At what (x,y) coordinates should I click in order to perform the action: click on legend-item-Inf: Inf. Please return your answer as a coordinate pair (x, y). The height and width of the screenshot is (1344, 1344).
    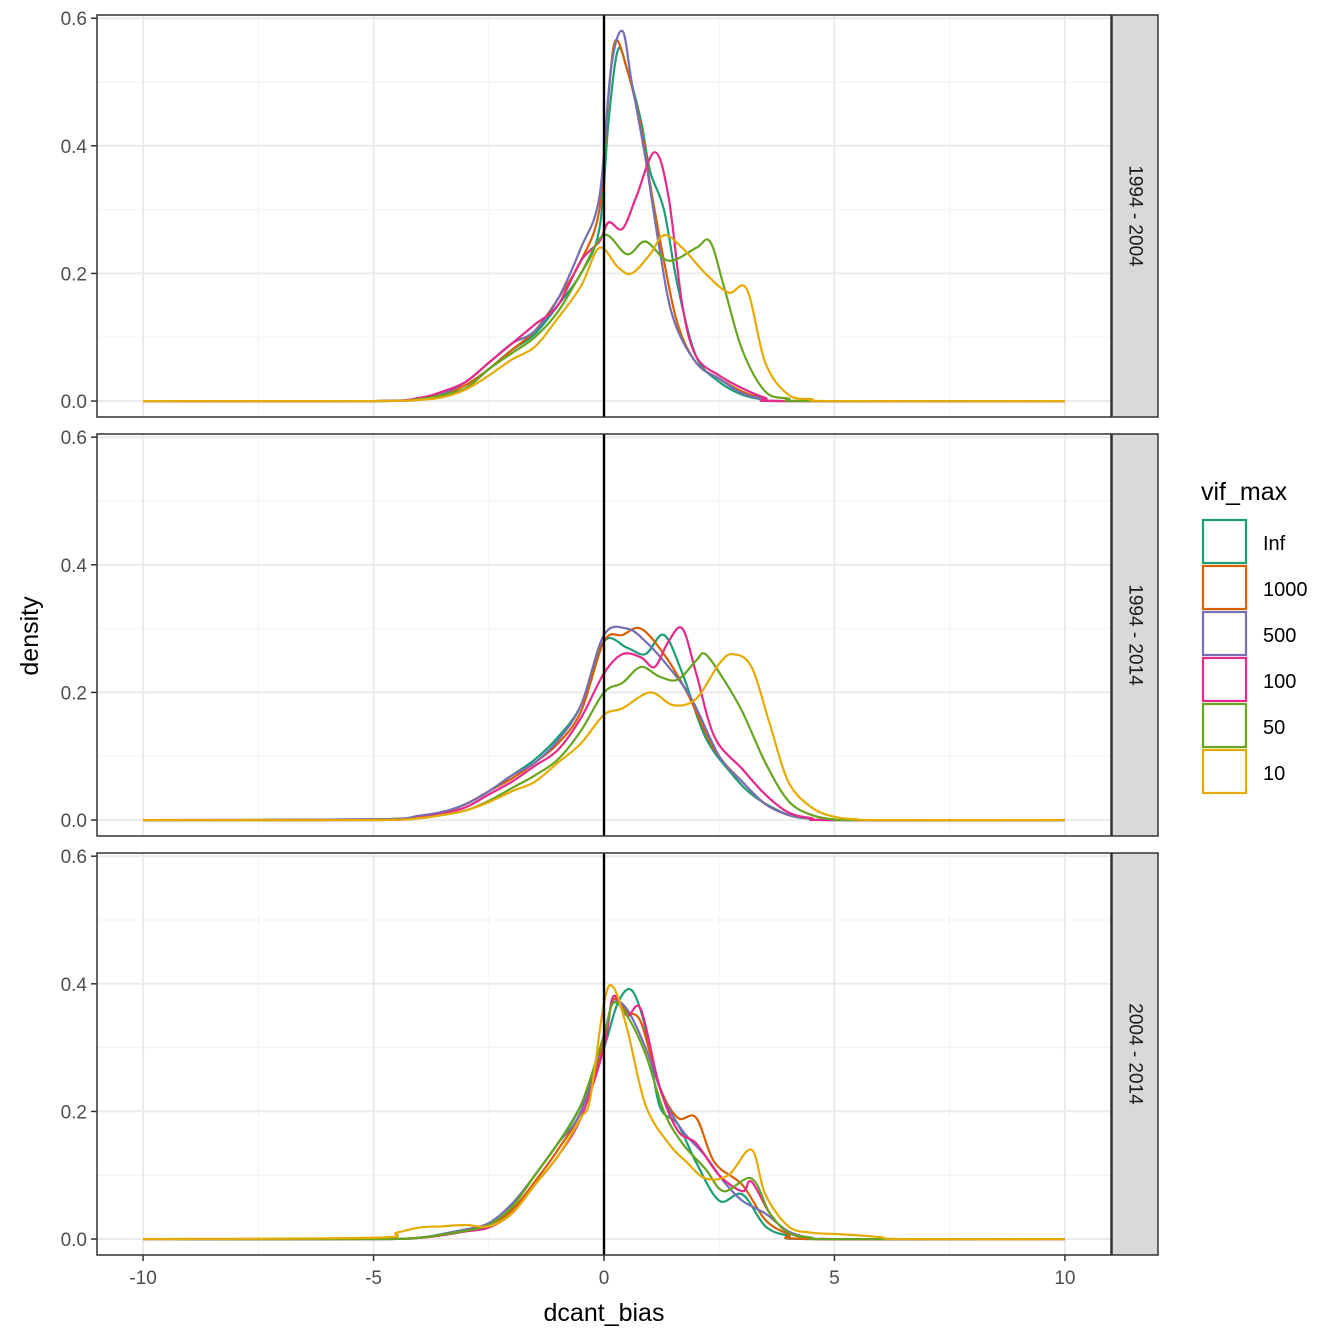
    Looking at the image, I should click on (1243, 541).